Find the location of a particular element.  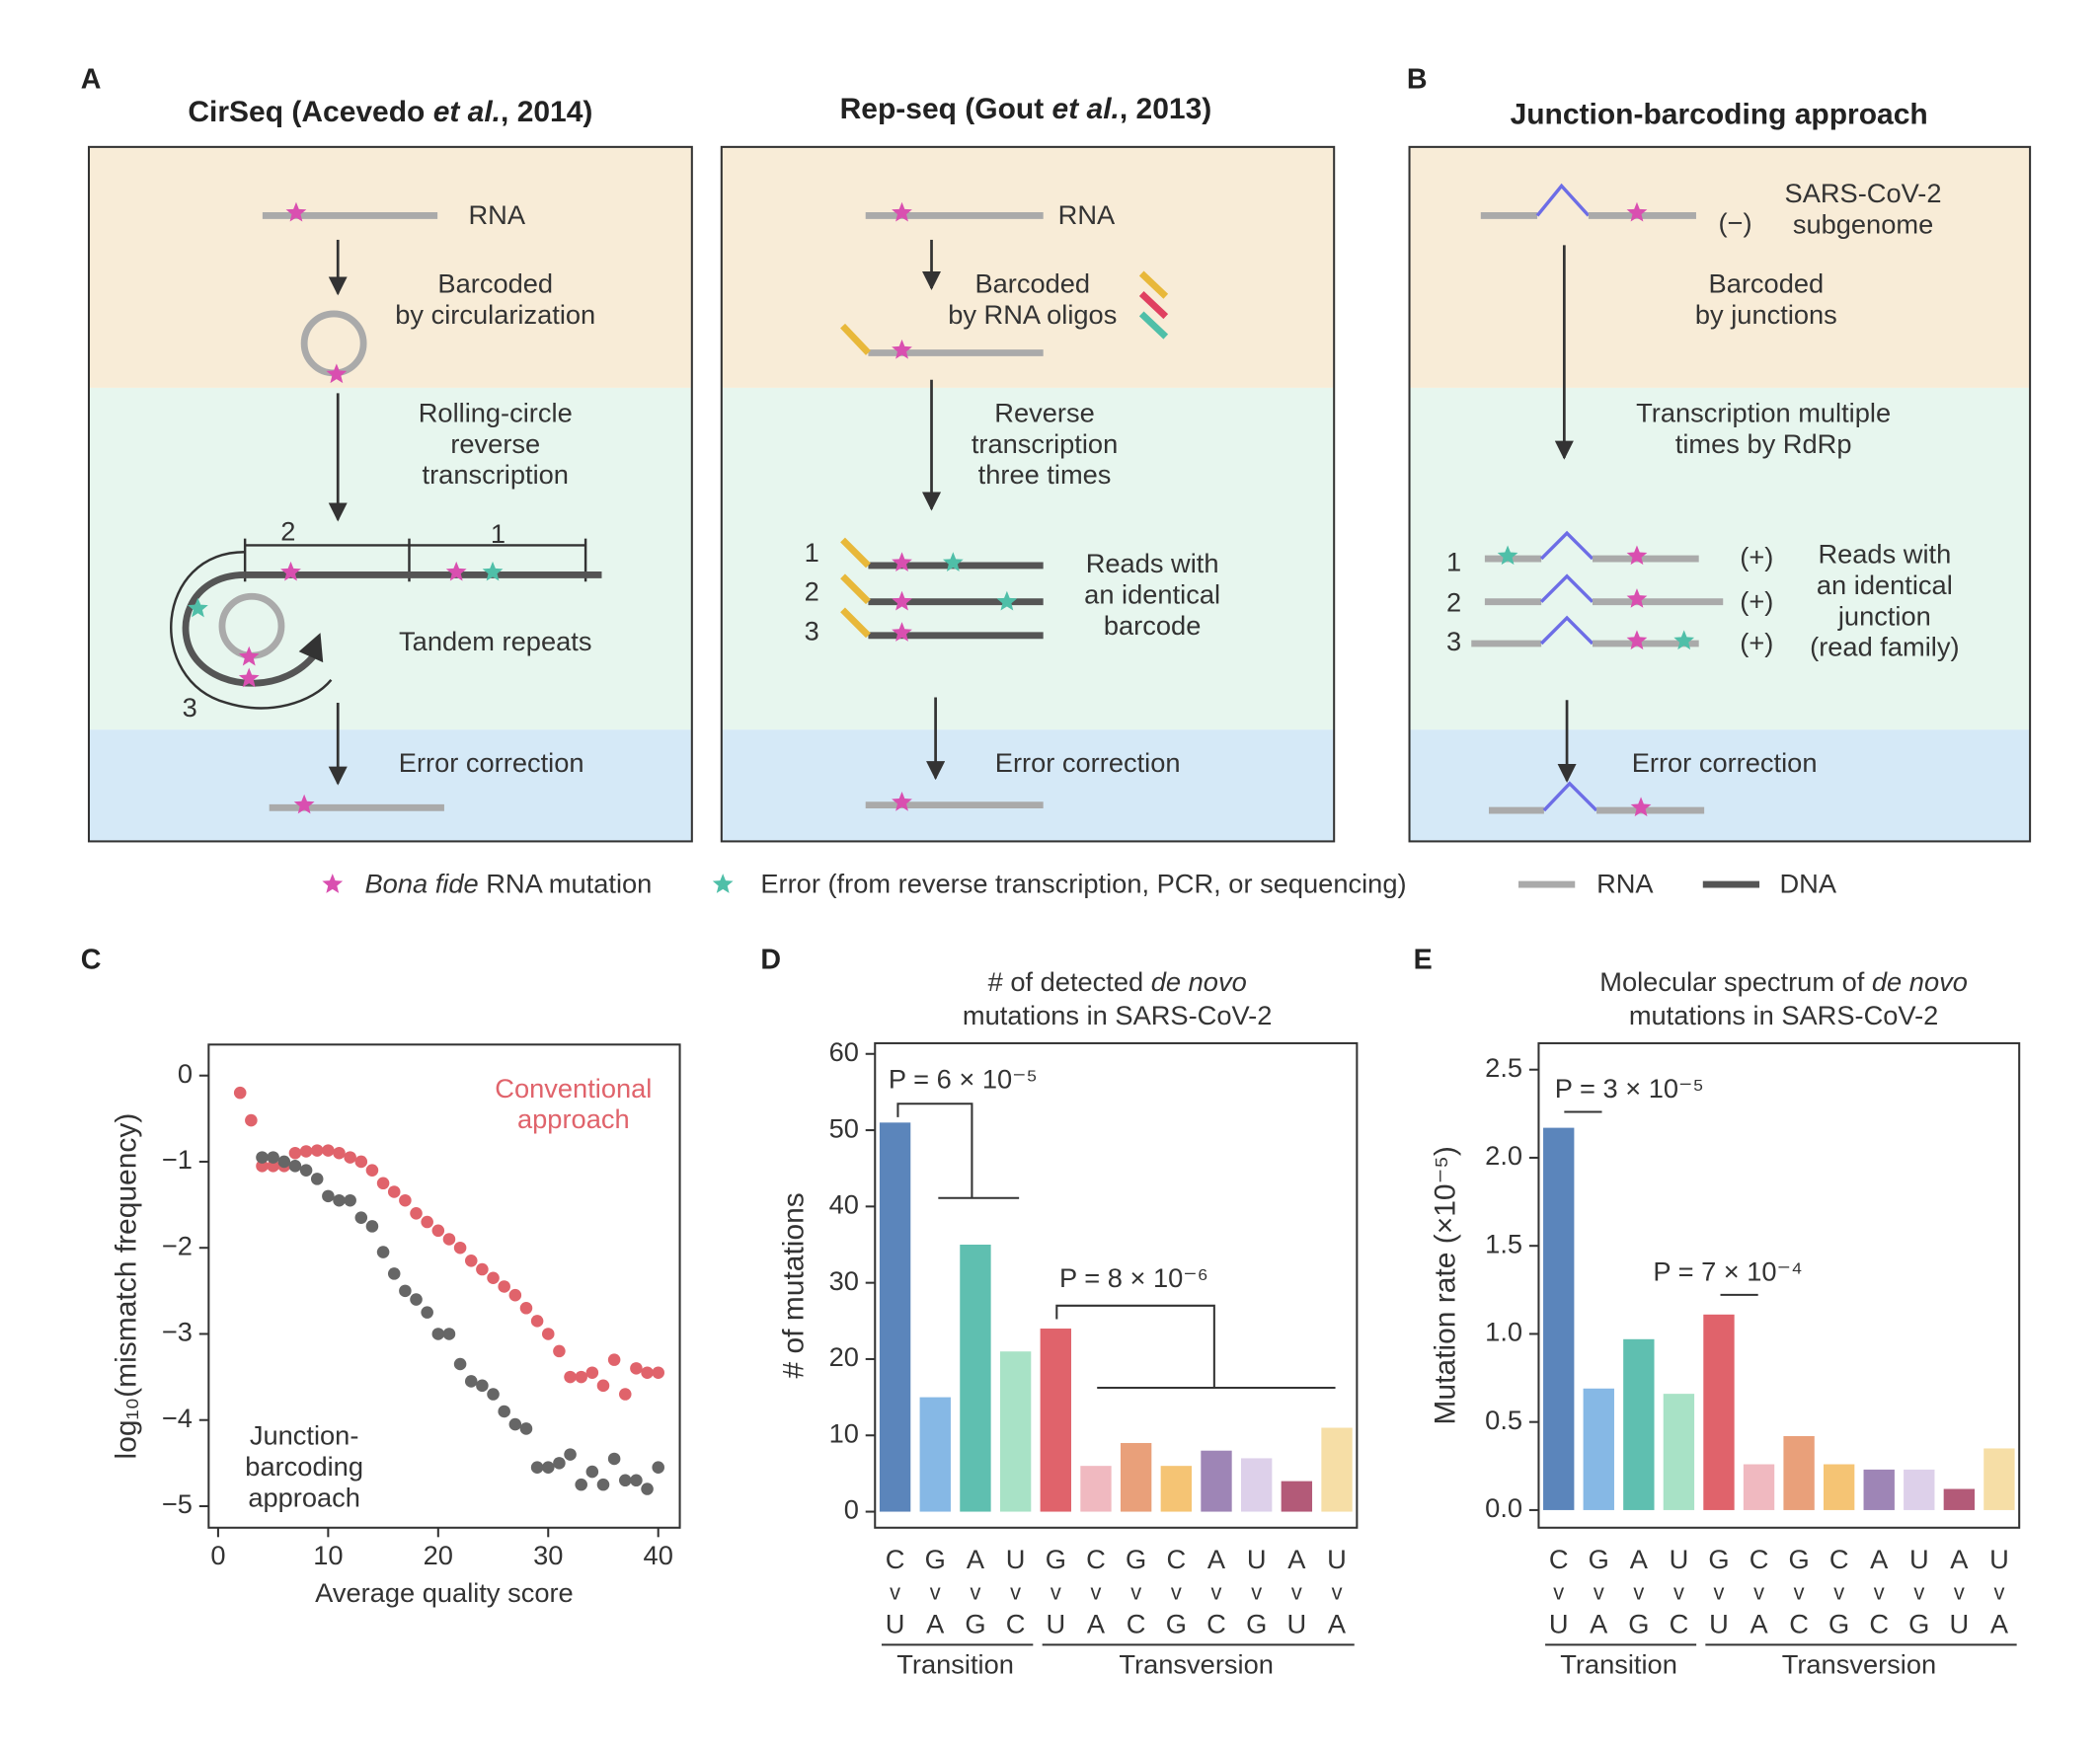

annotation: P = 7 × 10⁻⁴ is located at coordinates (1728, 1270).